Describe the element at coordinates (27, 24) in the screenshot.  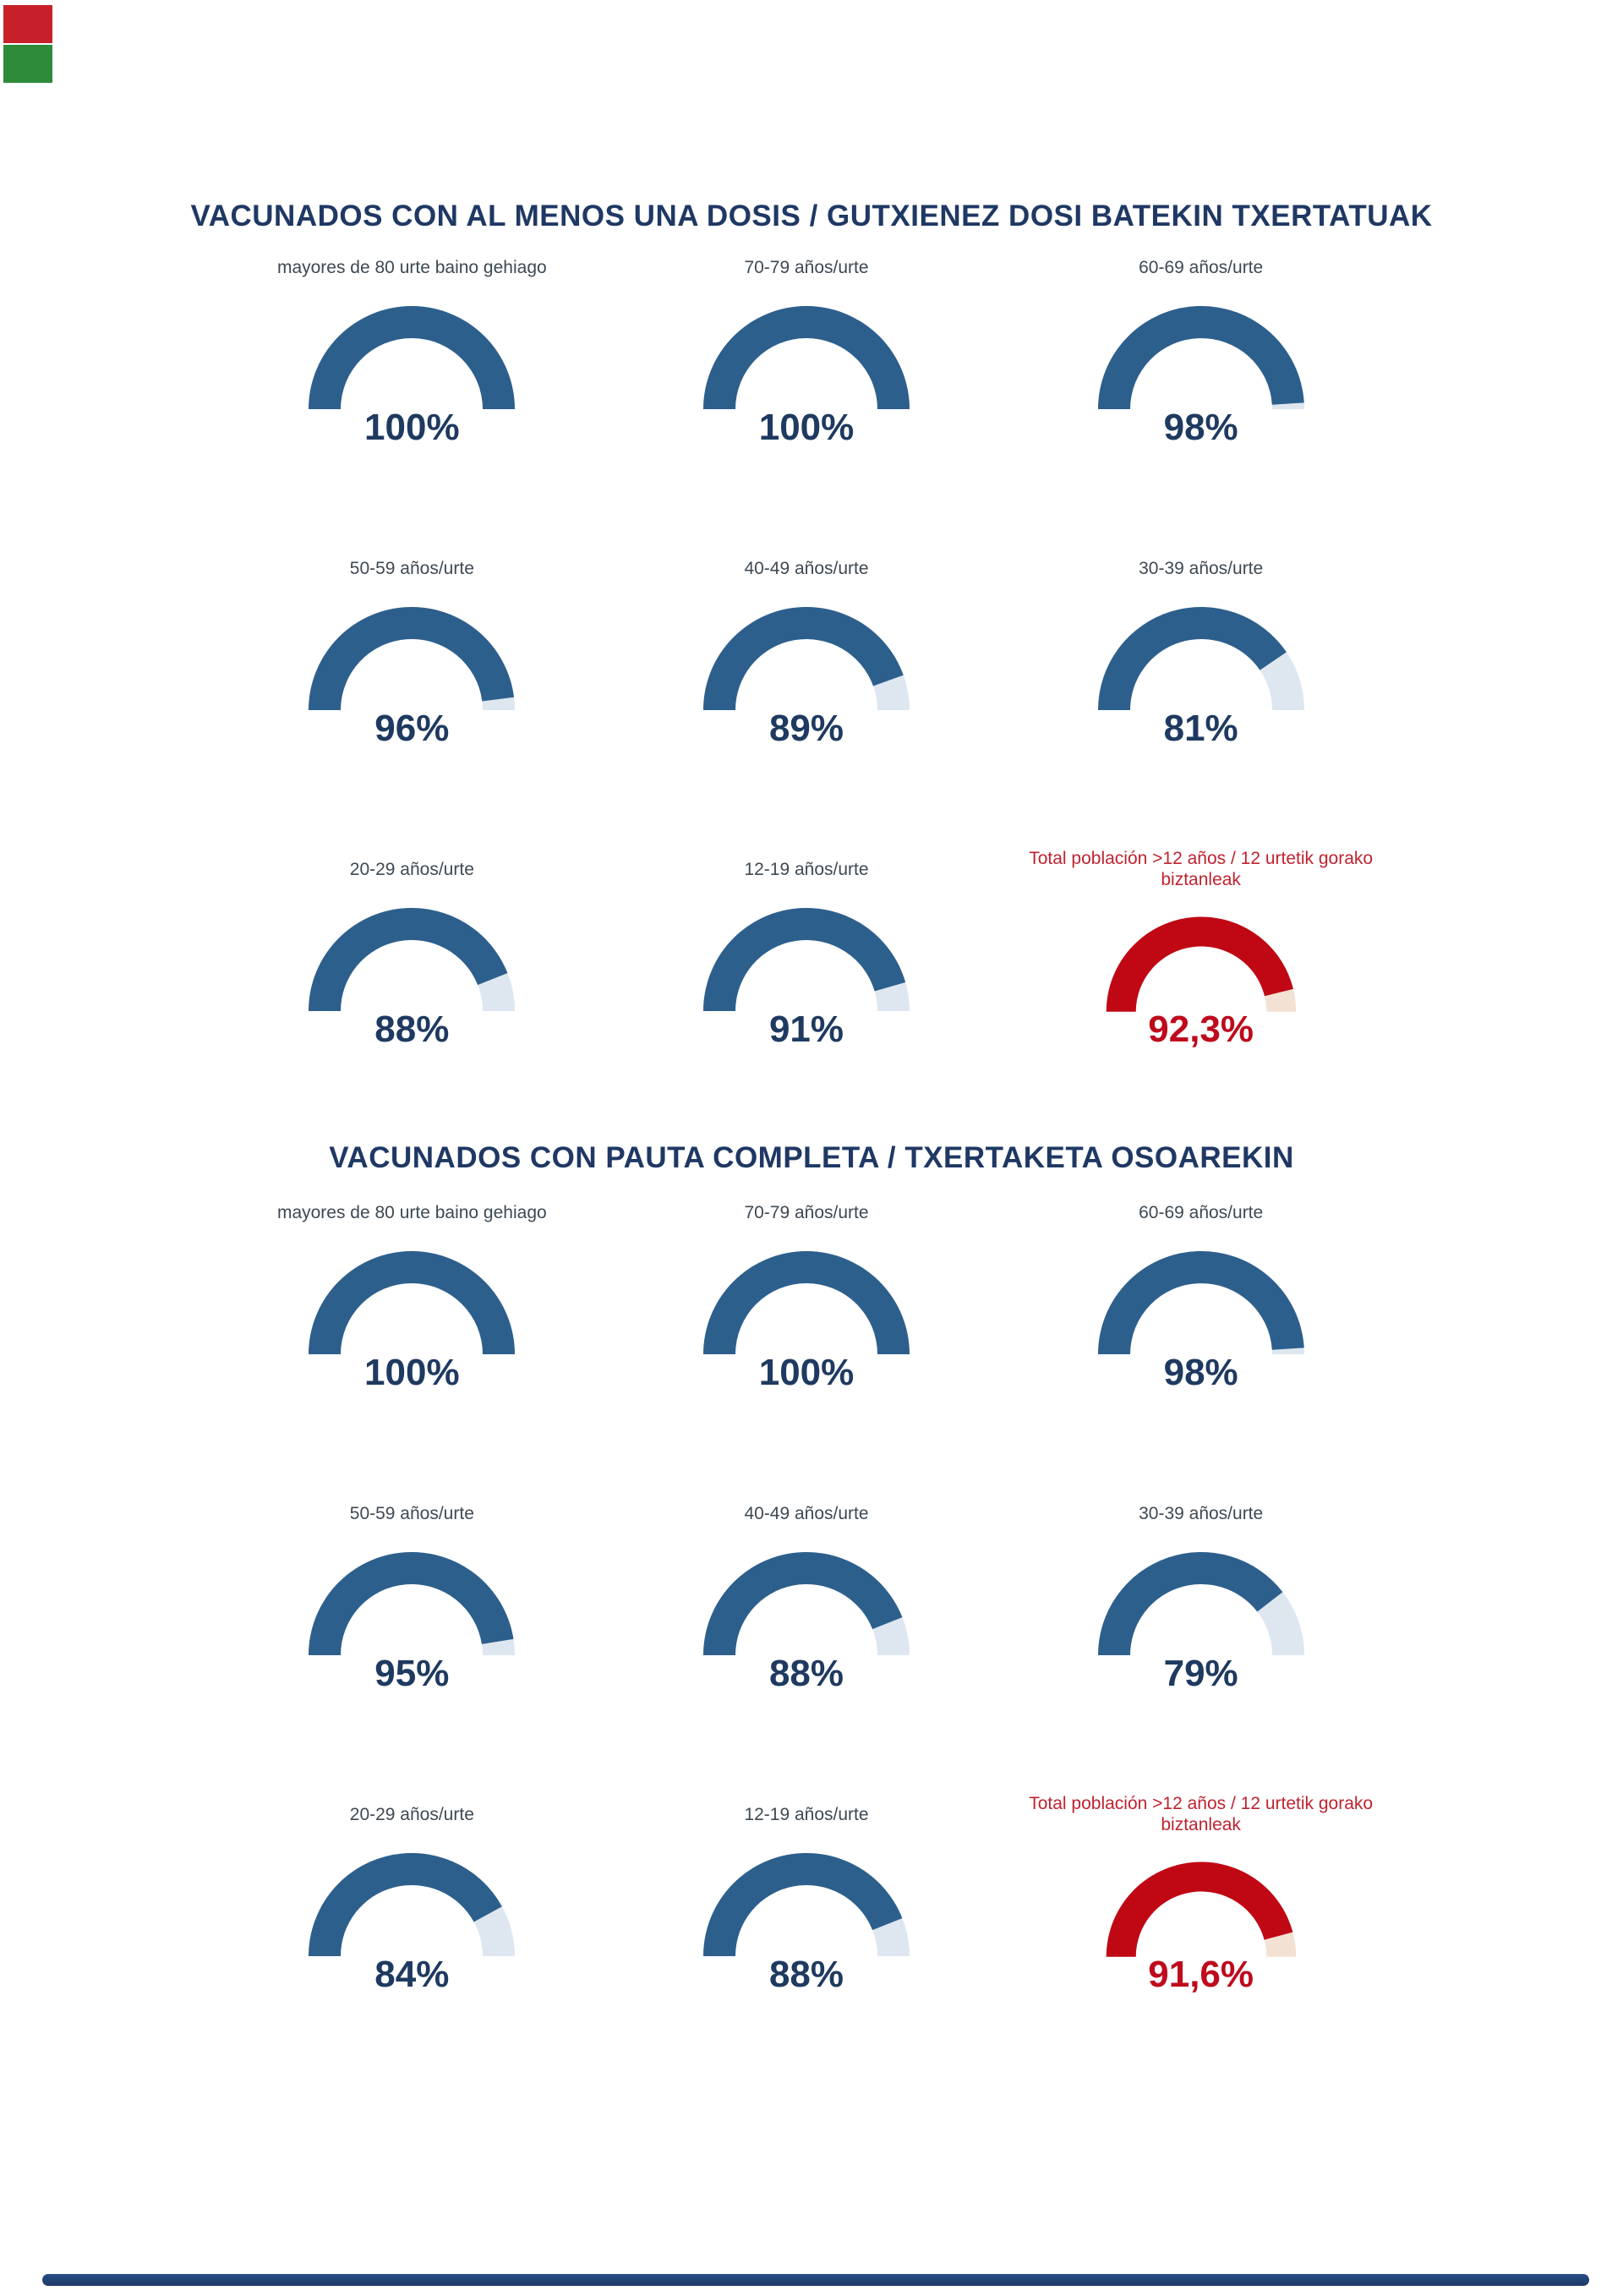
I see `corner-flag-red-block` at that location.